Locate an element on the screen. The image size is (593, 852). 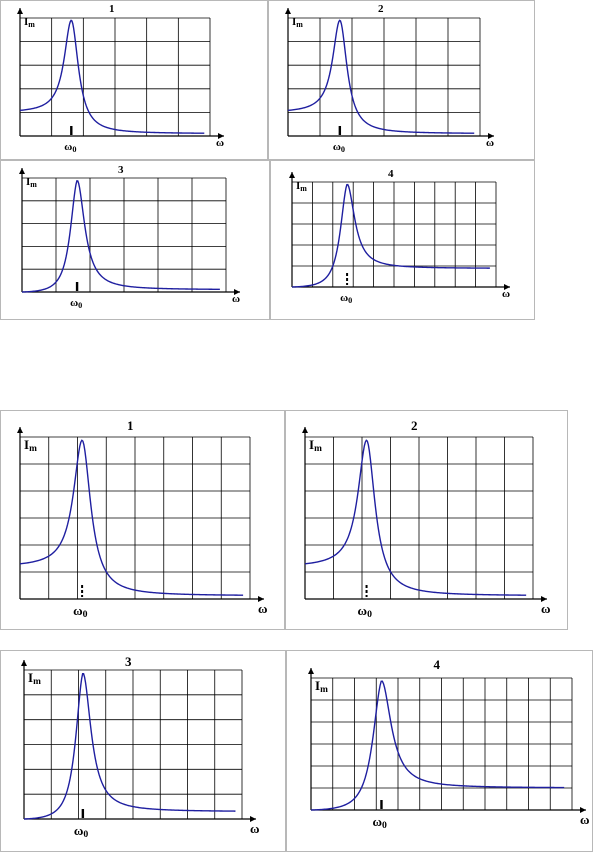
chart-panel-5: 1 Im ω ω0 is located at coordinates (142, 520).